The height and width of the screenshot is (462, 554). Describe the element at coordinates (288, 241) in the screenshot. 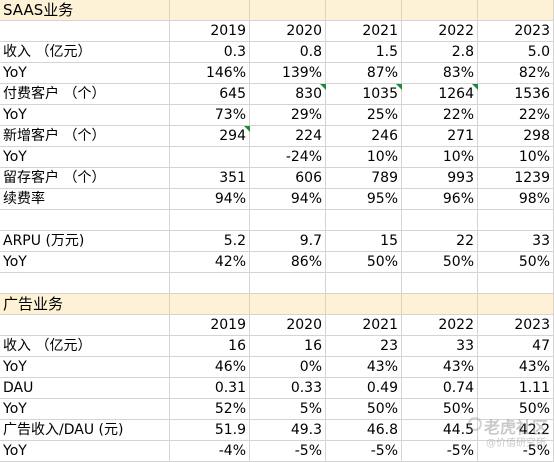

I see `table-cell: 9.7` at that location.